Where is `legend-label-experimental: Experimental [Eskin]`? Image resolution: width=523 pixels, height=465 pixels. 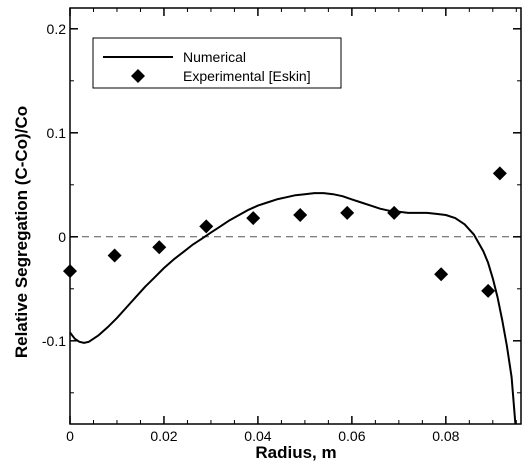
legend-label-experimental: Experimental [Eskin] is located at coordinates (247, 76).